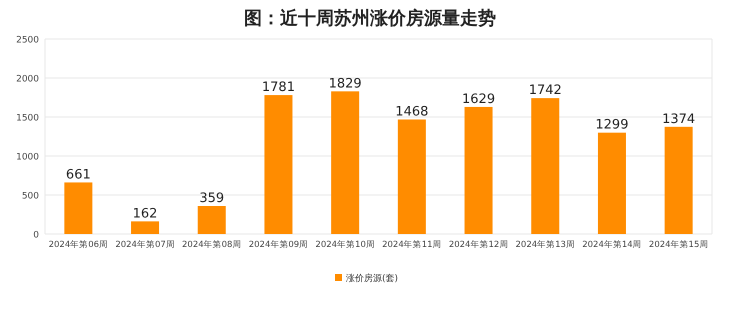 This screenshot has height=312, width=740. Describe the element at coordinates (212, 244) in the screenshot. I see `x-tick-label: 2024年第08周` at that location.